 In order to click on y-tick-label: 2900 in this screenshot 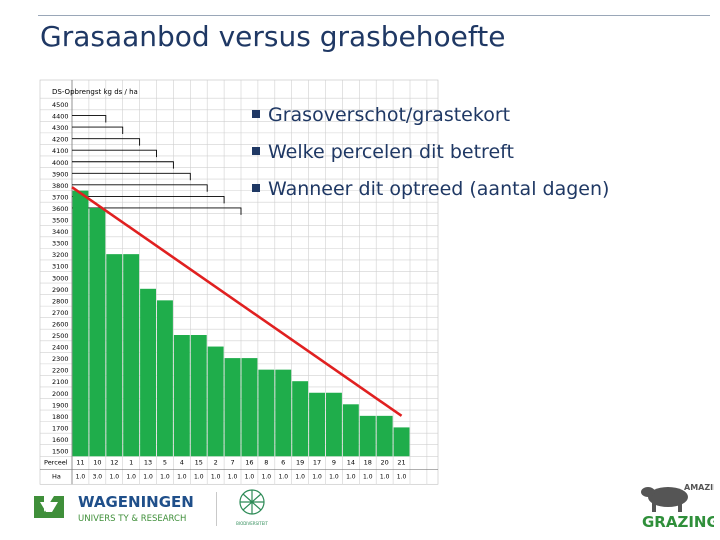, I will do `click(60, 290)`.